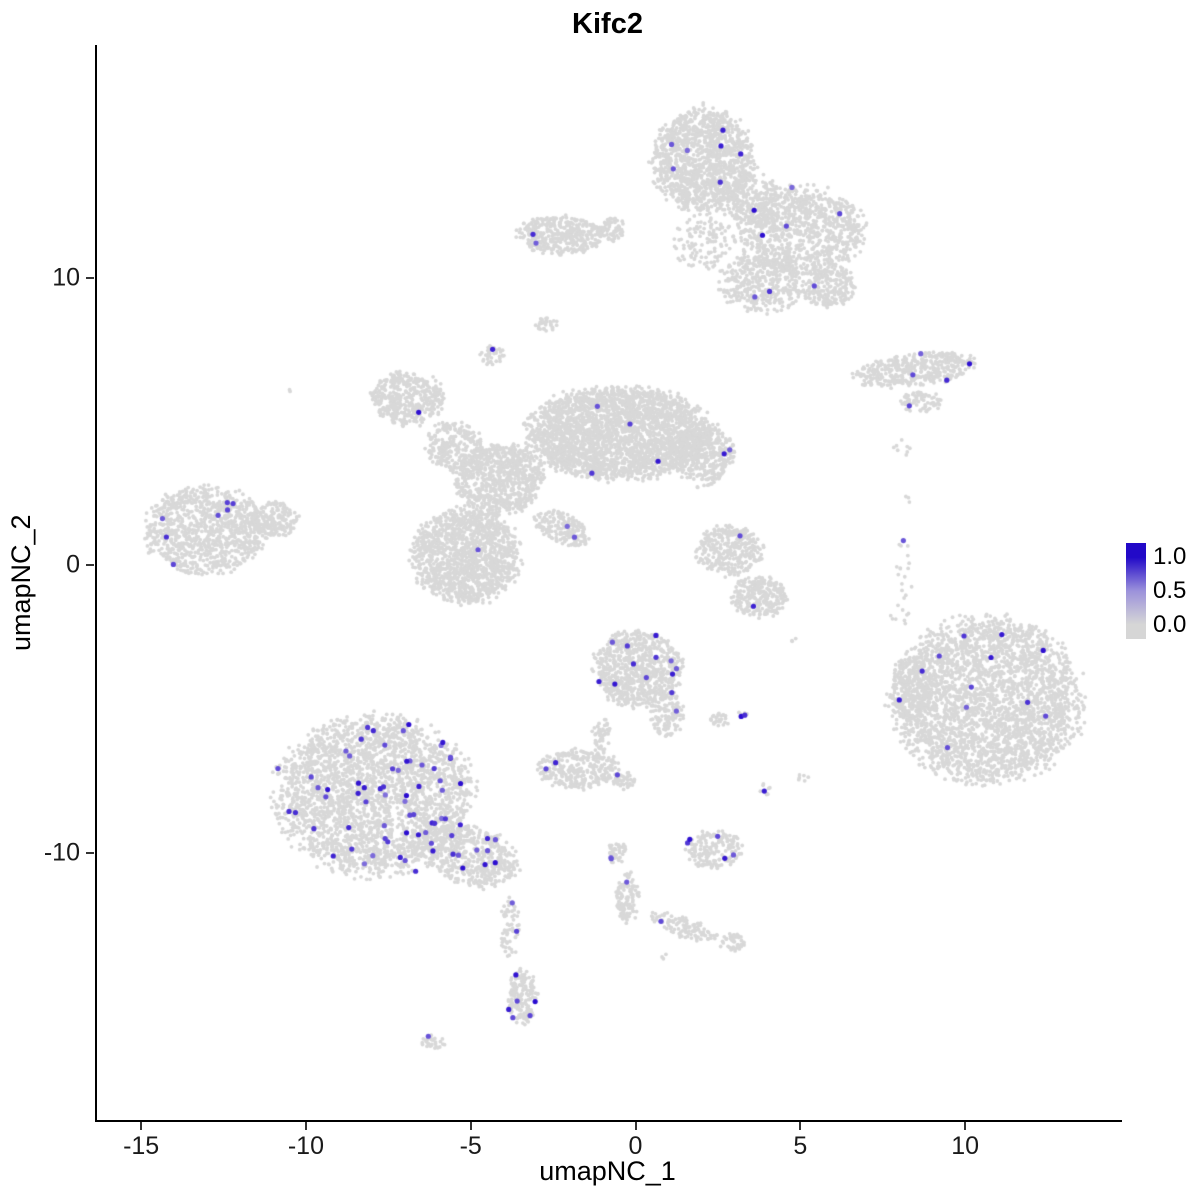 The height and width of the screenshot is (1200, 1200). Describe the element at coordinates (607, 1171) in the screenshot. I see `x-axis-label: umapNC_1` at that location.